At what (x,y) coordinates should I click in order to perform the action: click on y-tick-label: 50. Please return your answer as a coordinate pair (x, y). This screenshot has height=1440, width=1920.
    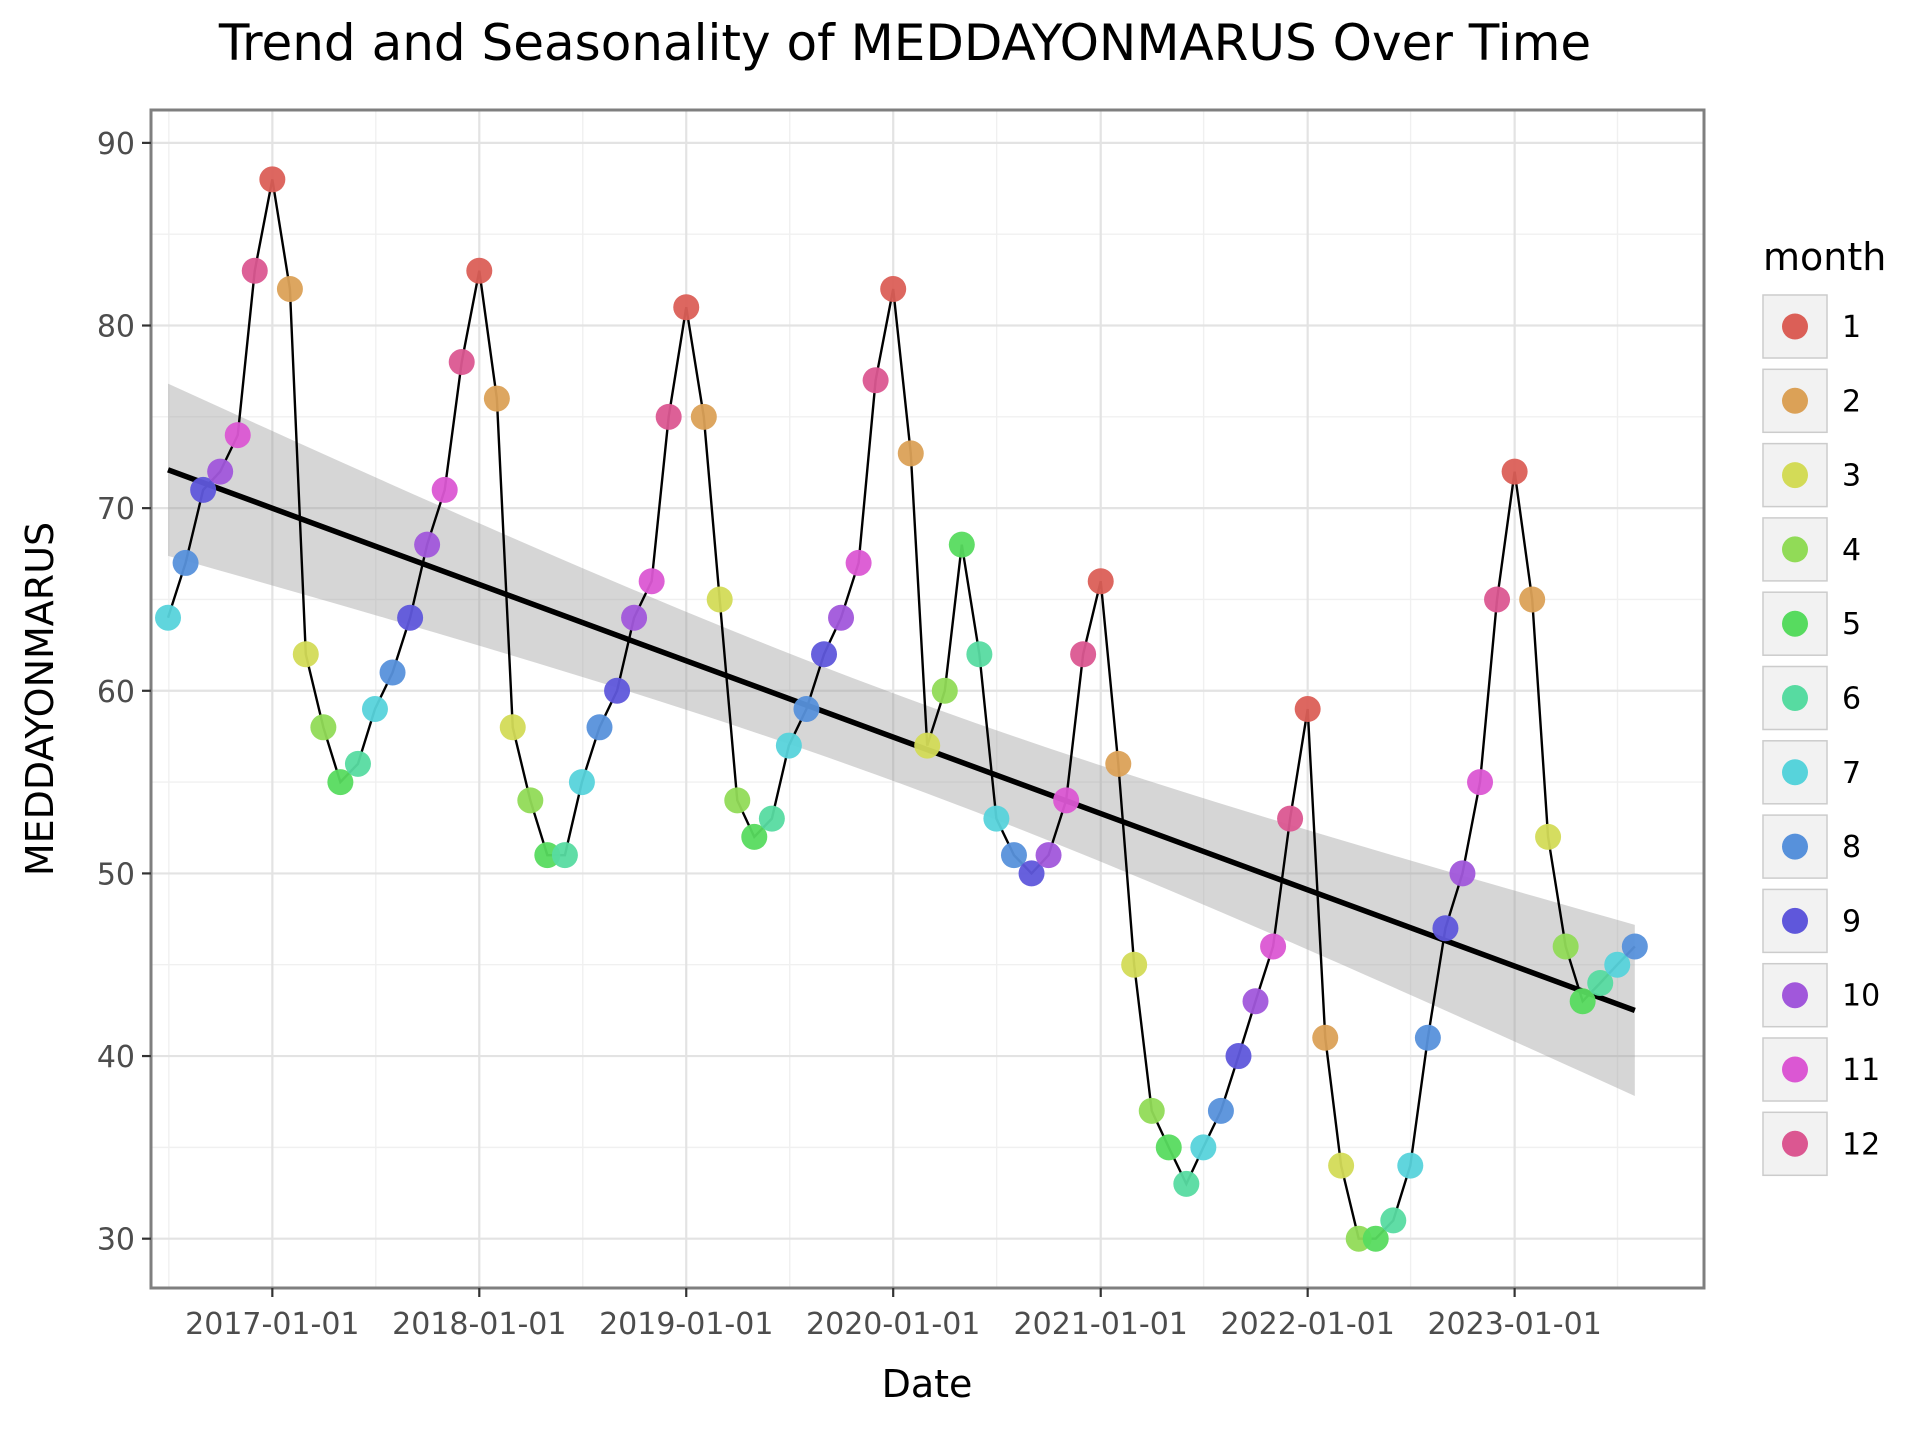
    Looking at the image, I should click on (116, 874).